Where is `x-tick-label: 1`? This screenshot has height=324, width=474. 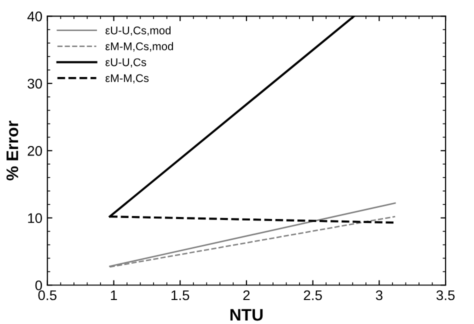
x-tick-label: 1 is located at coordinates (113, 295).